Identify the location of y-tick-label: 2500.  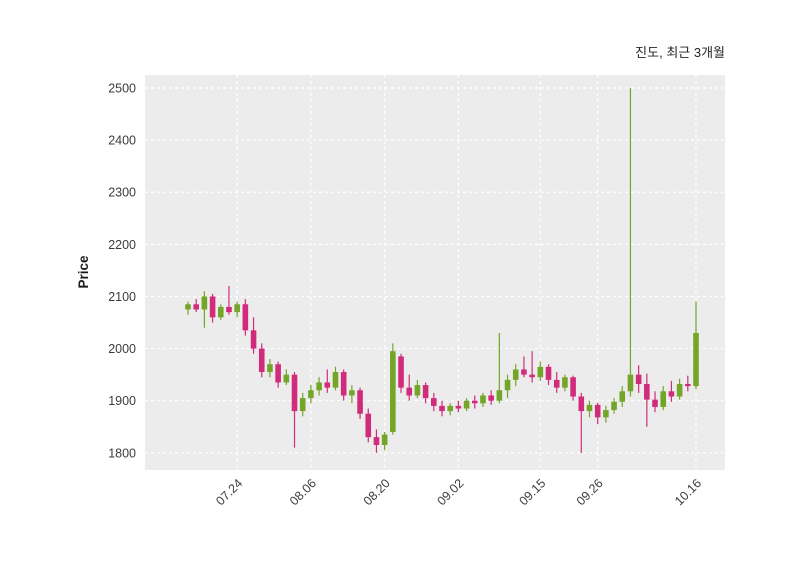
(122, 89).